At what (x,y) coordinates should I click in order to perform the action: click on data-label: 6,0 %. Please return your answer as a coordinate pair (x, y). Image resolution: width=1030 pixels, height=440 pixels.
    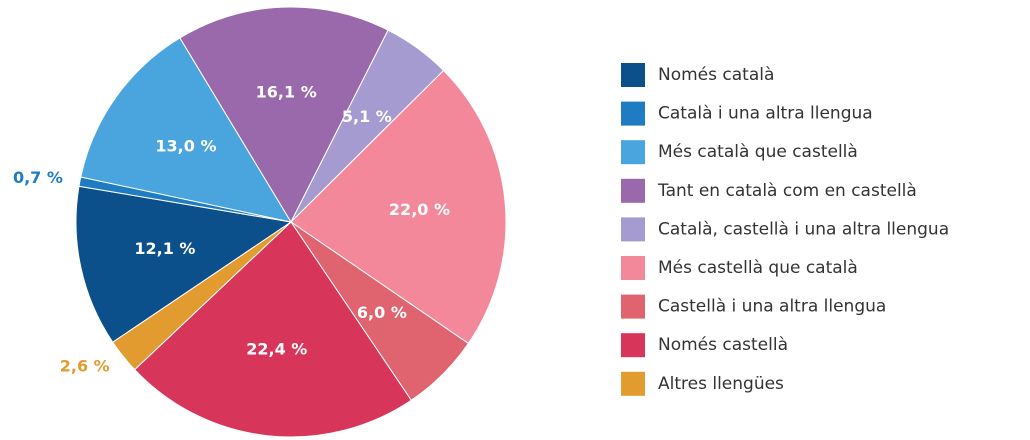
    Looking at the image, I should click on (382, 312).